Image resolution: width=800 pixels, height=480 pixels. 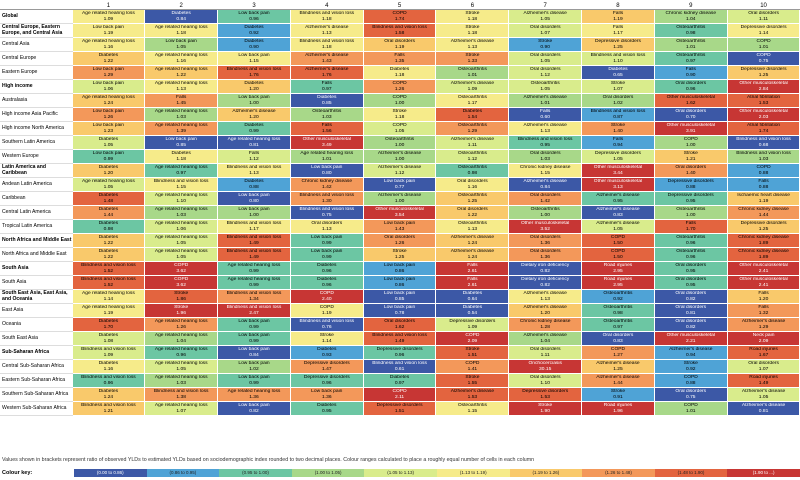 I want to click on cause-cell: COPD 1.26, so click(x=399, y=86).